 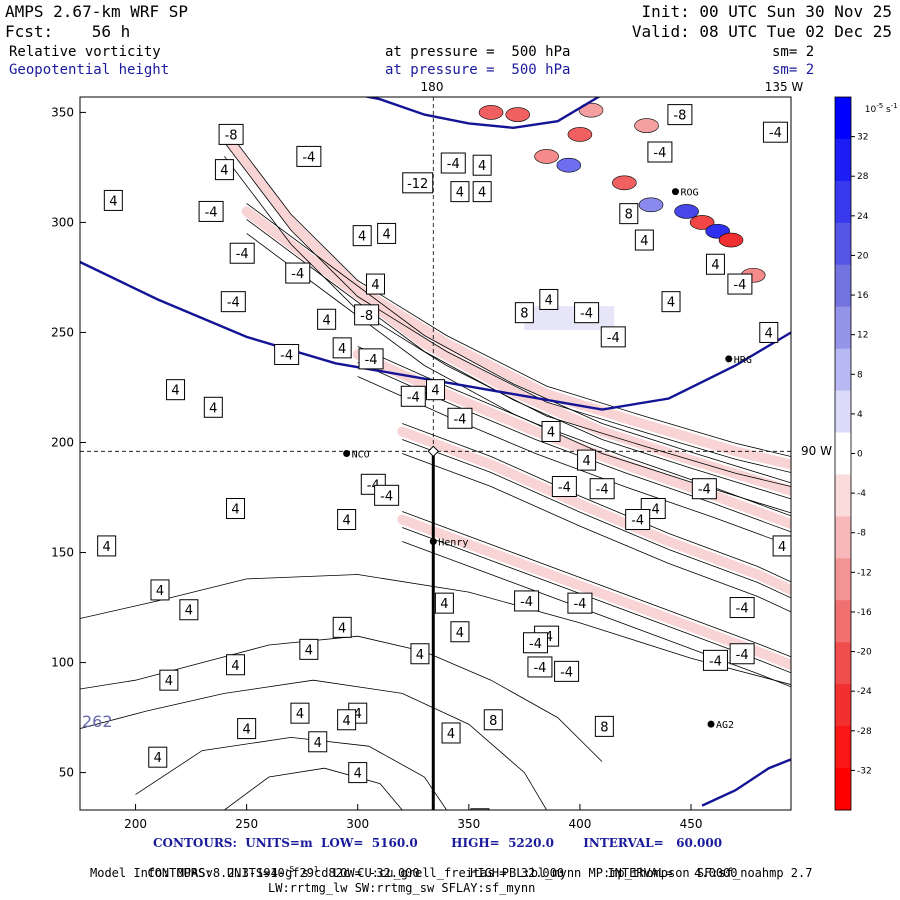 I want to click on contour-label-2: -4, so click(x=309, y=156).